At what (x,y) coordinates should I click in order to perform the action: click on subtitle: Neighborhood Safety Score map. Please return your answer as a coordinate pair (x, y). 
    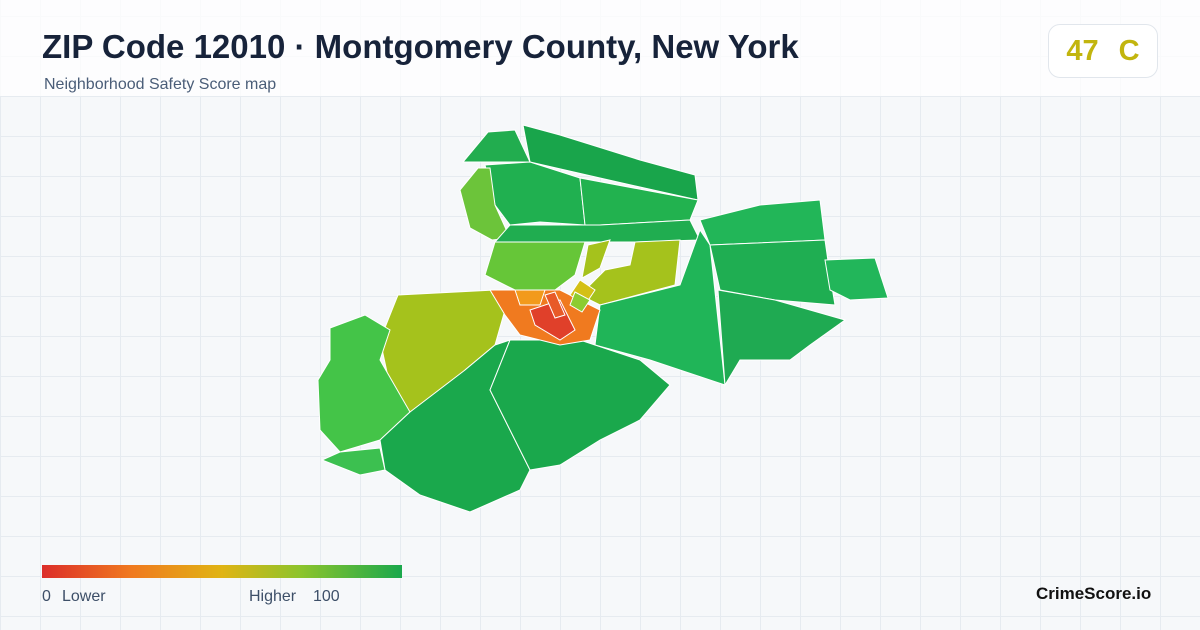
    Looking at the image, I should click on (160, 84).